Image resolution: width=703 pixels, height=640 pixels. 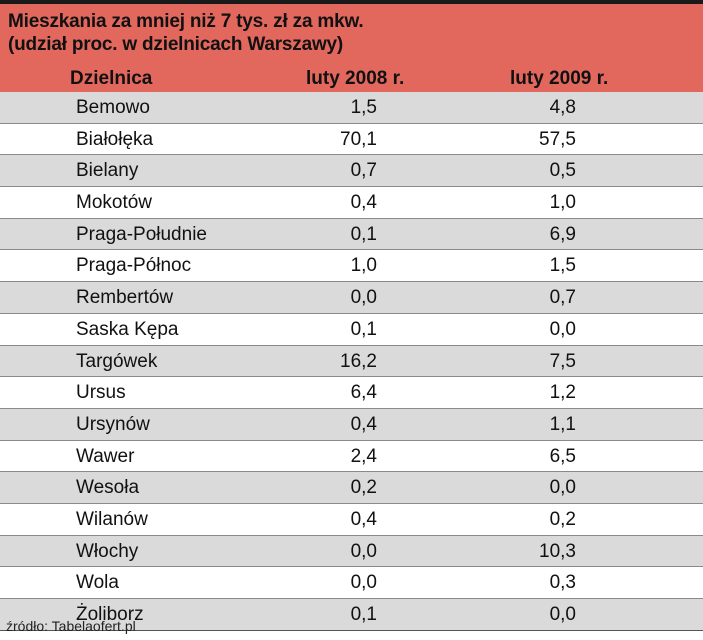 I want to click on table-row: Ursynów 0,4 1,1, so click(x=351, y=424).